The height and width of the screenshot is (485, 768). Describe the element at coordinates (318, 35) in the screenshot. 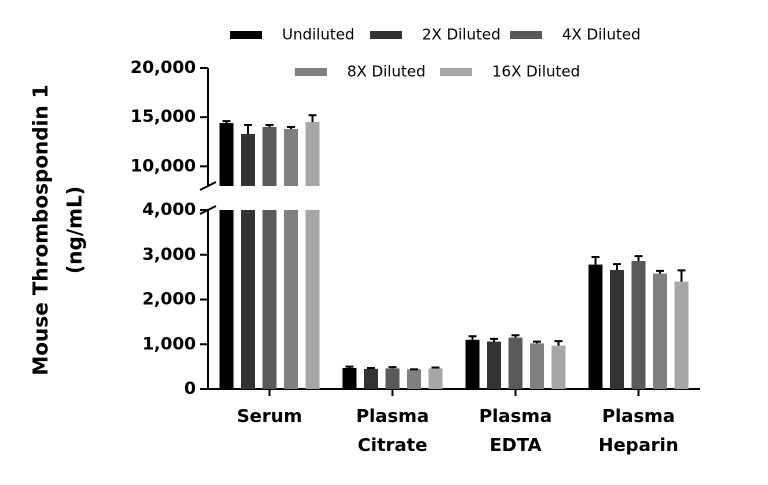

I see `legend-label: Undiluted` at that location.